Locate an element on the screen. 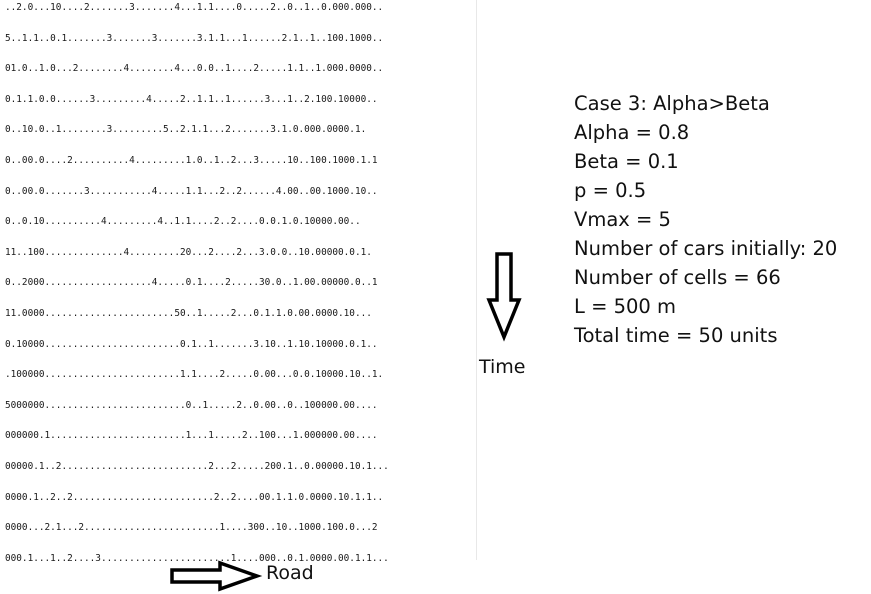  total-time-value: Total time = 50 units is located at coordinates (676, 335).